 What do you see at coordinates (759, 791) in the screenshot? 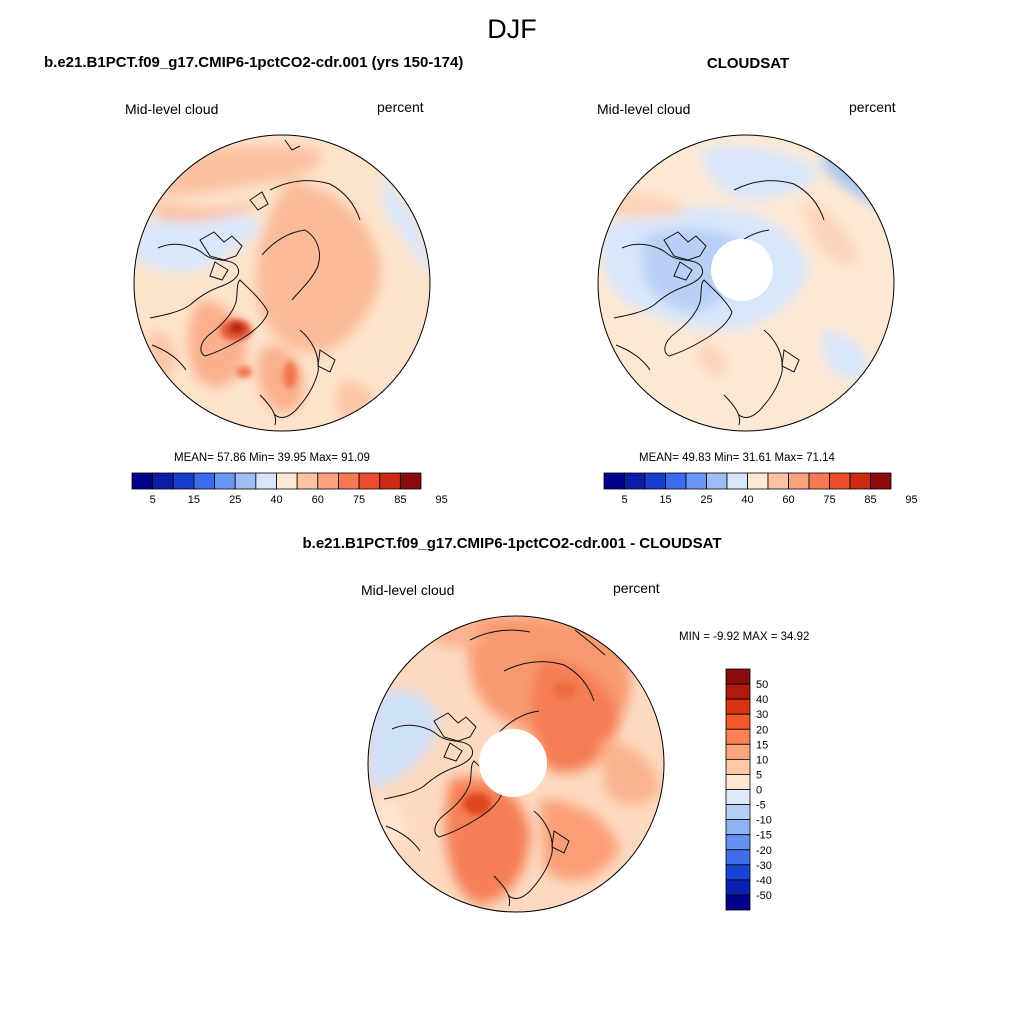
I see `colorbar-tick-label: 0` at bounding box center [759, 791].